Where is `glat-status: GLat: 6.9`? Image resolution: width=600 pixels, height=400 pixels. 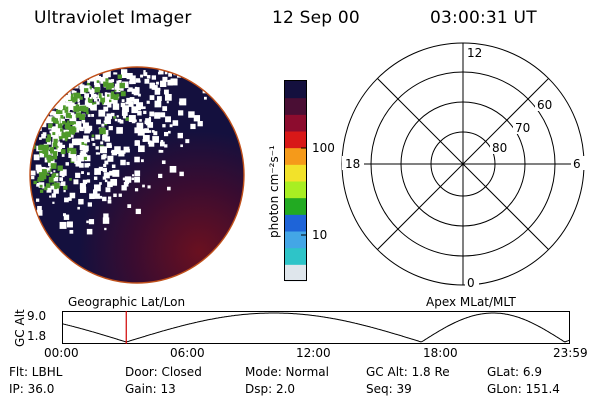 glat-status: GLat: 6.9 is located at coordinates (514, 372).